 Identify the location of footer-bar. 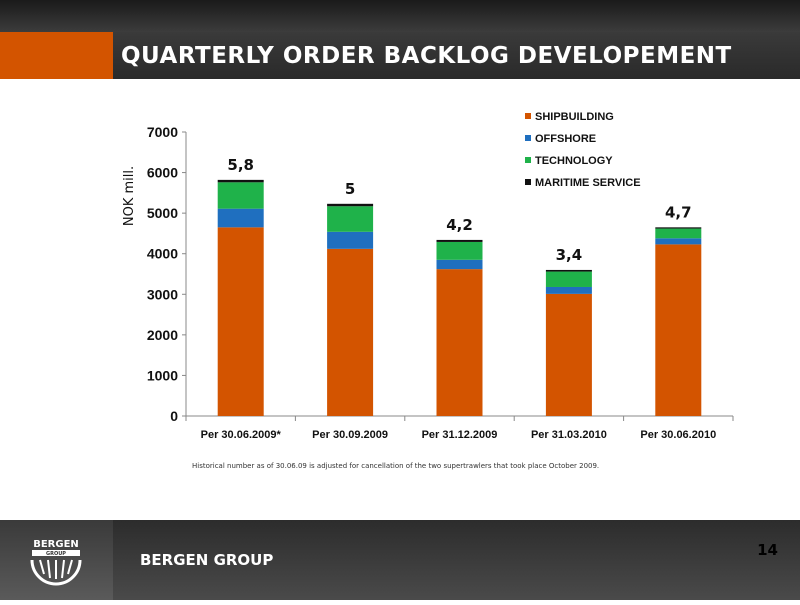
(400, 560).